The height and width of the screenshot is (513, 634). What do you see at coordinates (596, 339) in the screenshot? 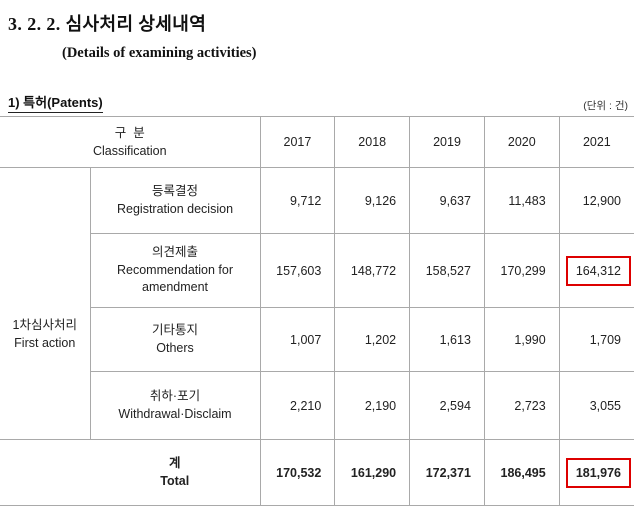
I see `value-cell: 1,709` at bounding box center [596, 339].